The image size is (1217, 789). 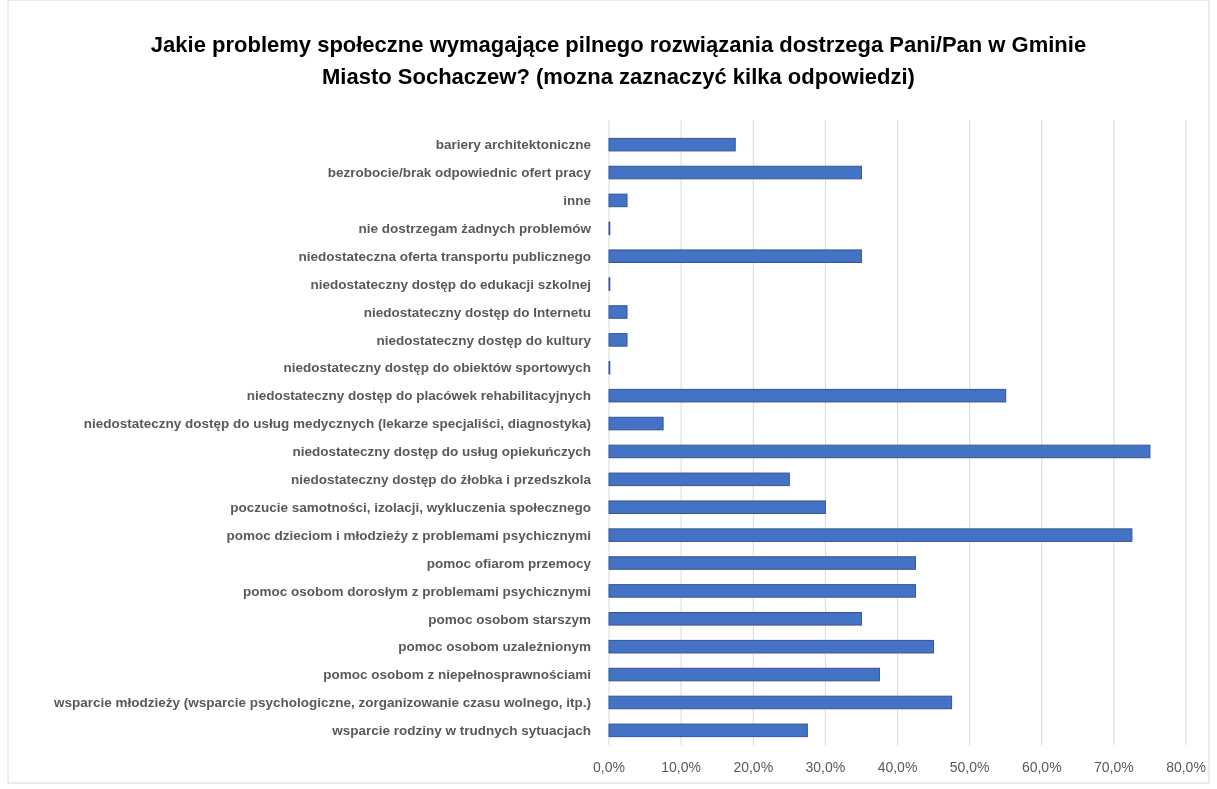 What do you see at coordinates (444, 256) in the screenshot?
I see `y-tick-label: niedostateczna oferta transportu publicznego` at bounding box center [444, 256].